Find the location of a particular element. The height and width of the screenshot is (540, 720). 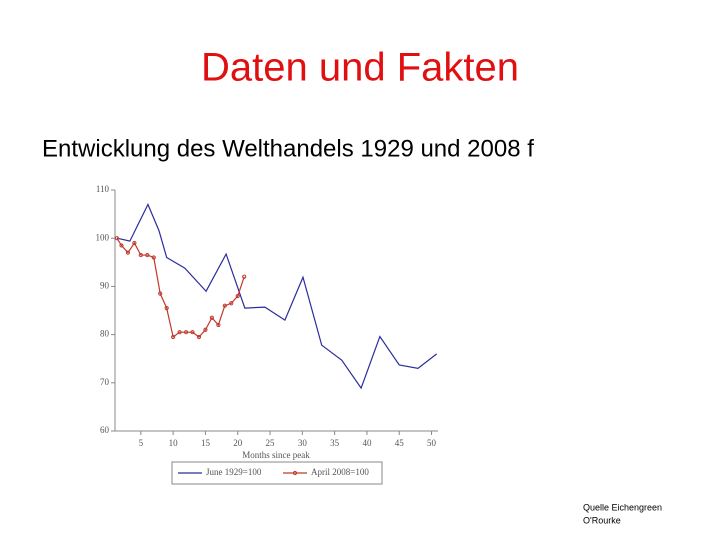

y-tick-label: 110 is located at coordinates (103, 189).